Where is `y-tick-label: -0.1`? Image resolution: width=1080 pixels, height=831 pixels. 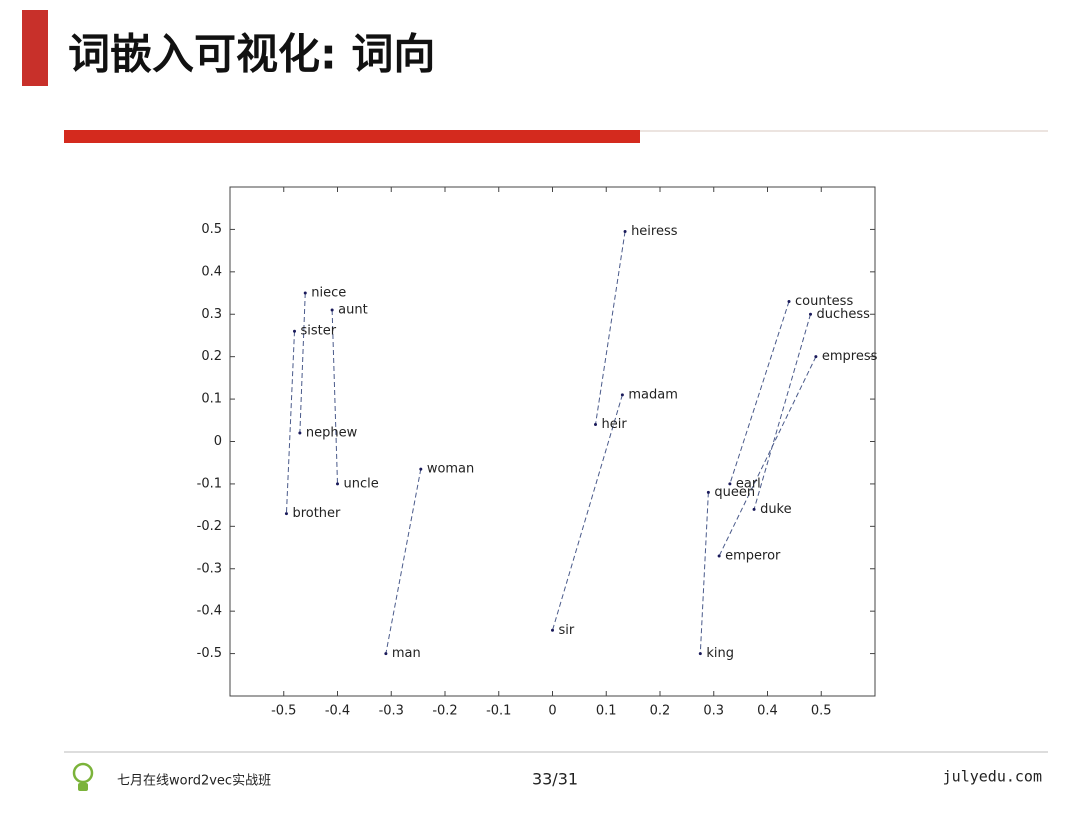 y-tick-label: -0.1 is located at coordinates (209, 483).